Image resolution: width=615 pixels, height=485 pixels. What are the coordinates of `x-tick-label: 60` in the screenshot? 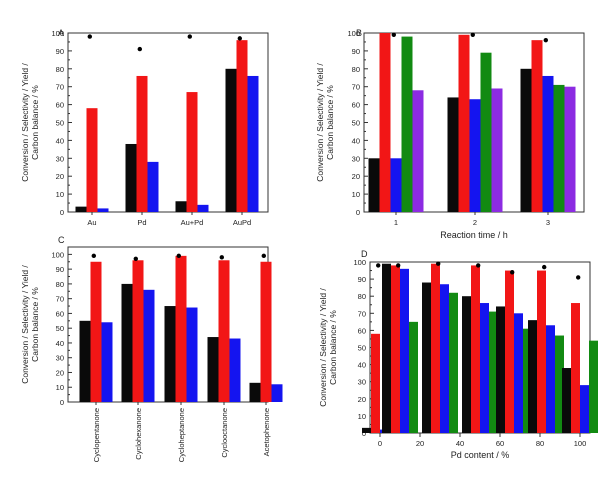 It's located at (500, 443).